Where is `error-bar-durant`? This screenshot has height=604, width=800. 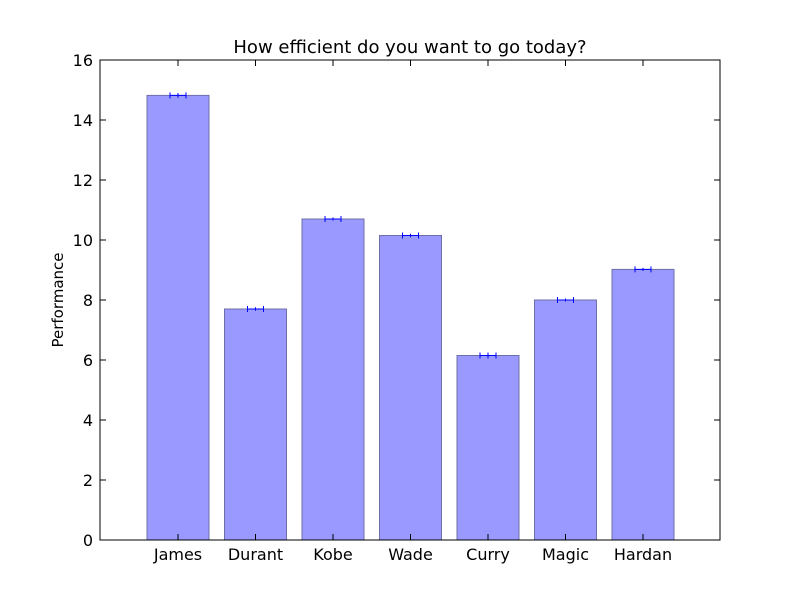
error-bar-durant is located at coordinates (255, 309).